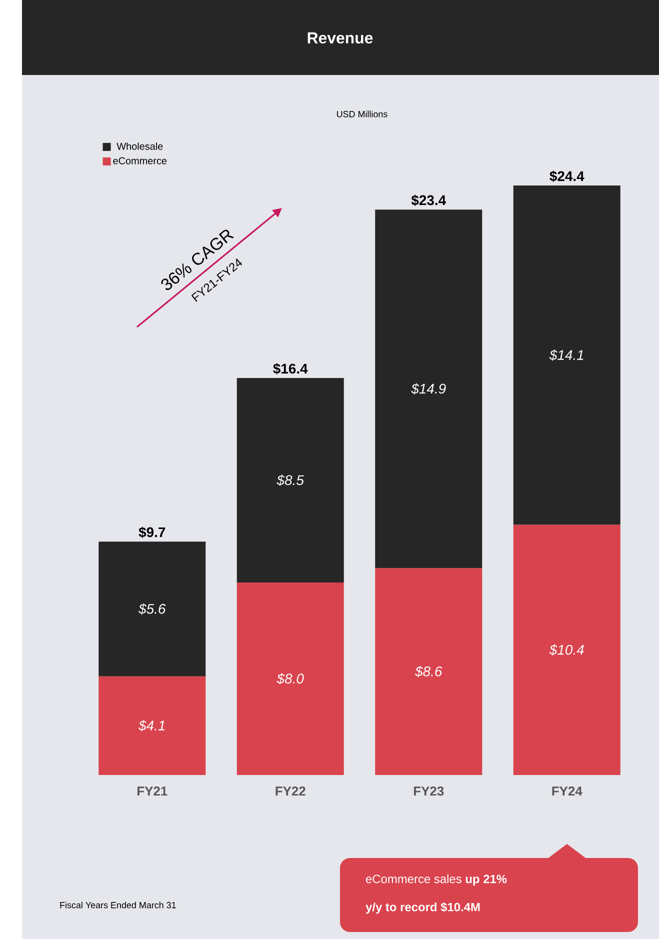 This screenshot has height=939, width=659. Describe the element at coordinates (429, 791) in the screenshot. I see `x-tick-label: FY23` at that location.